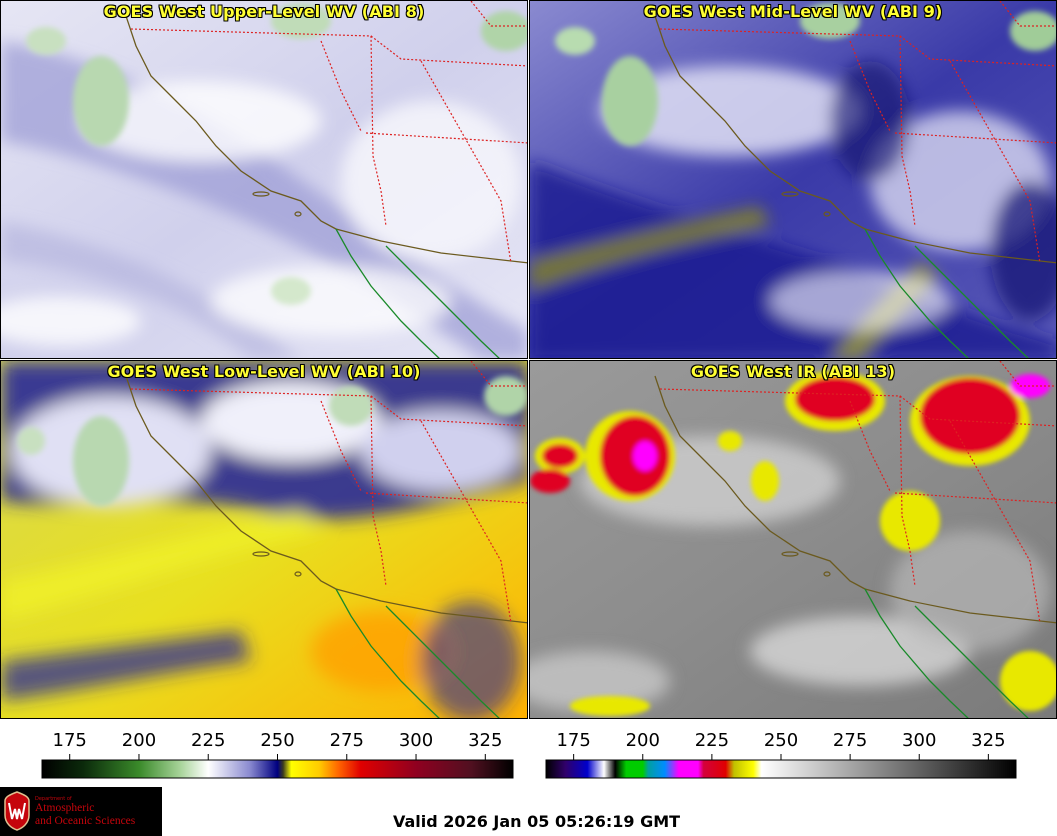 The image size is (1057, 836). What do you see at coordinates (781, 752) in the screenshot?
I see `ir-colorbar: 175 200 225 250 275 300 325` at bounding box center [781, 752].